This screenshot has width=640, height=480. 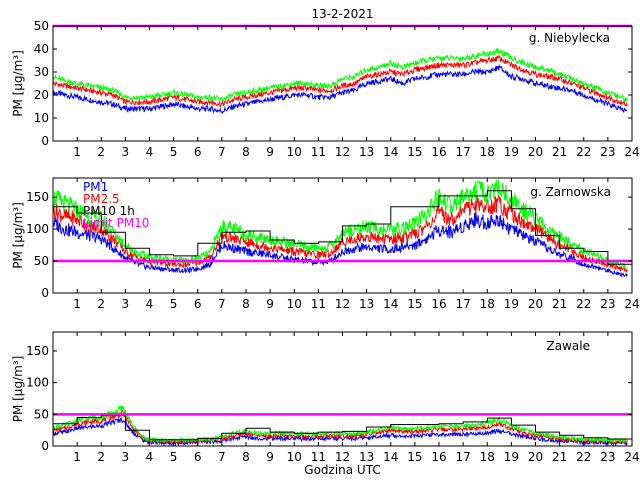 What do you see at coordinates (41, 49) in the screenshot?
I see `y-tick-label: 40` at bounding box center [41, 49].